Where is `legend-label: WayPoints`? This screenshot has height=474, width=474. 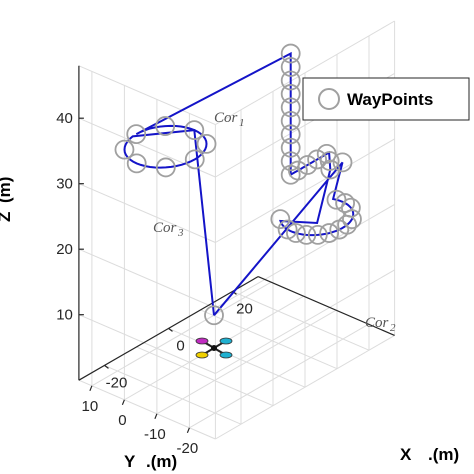 legend-label: WayPoints is located at coordinates (390, 99).